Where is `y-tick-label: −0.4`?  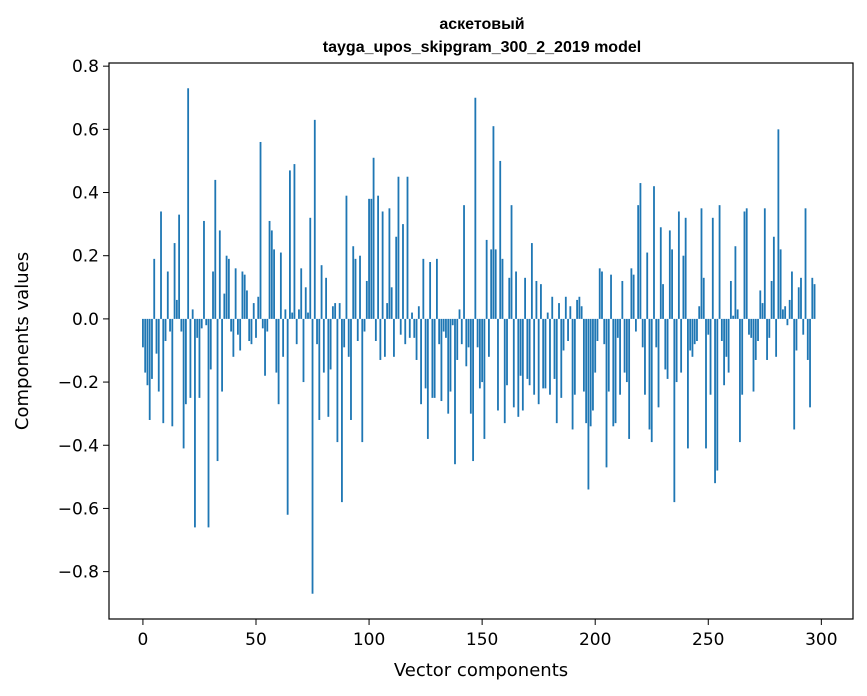
y-tick-label: −0.4 is located at coordinates (78, 446).